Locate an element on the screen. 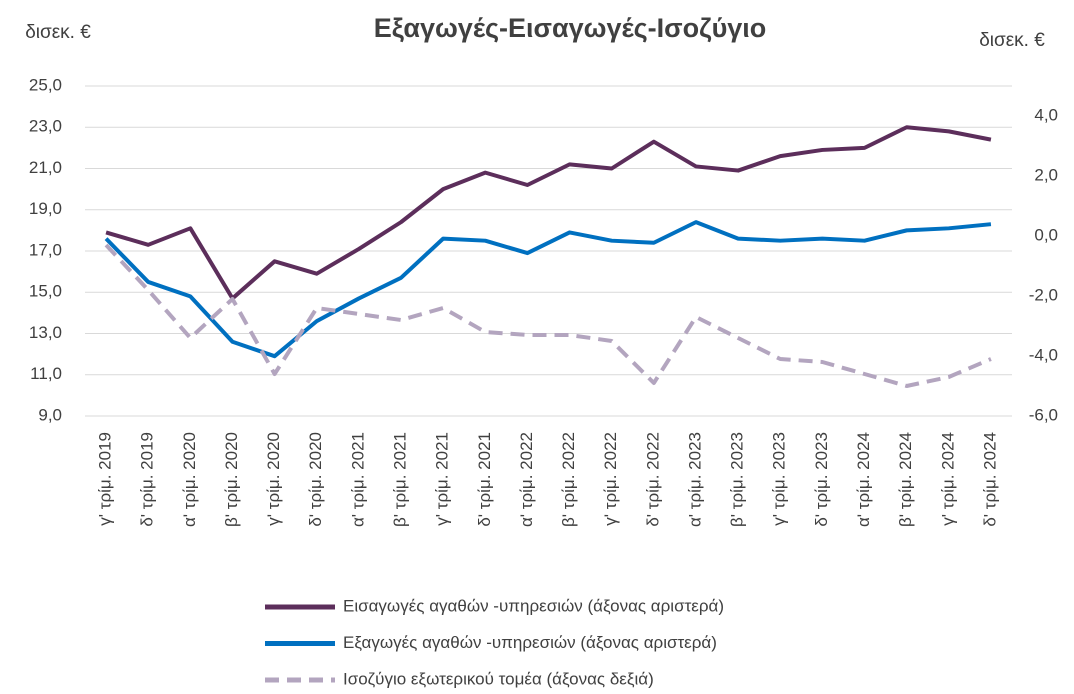 The image size is (1074, 694). x-tick-label: β' τρίμ. 2023 is located at coordinates (737, 479).